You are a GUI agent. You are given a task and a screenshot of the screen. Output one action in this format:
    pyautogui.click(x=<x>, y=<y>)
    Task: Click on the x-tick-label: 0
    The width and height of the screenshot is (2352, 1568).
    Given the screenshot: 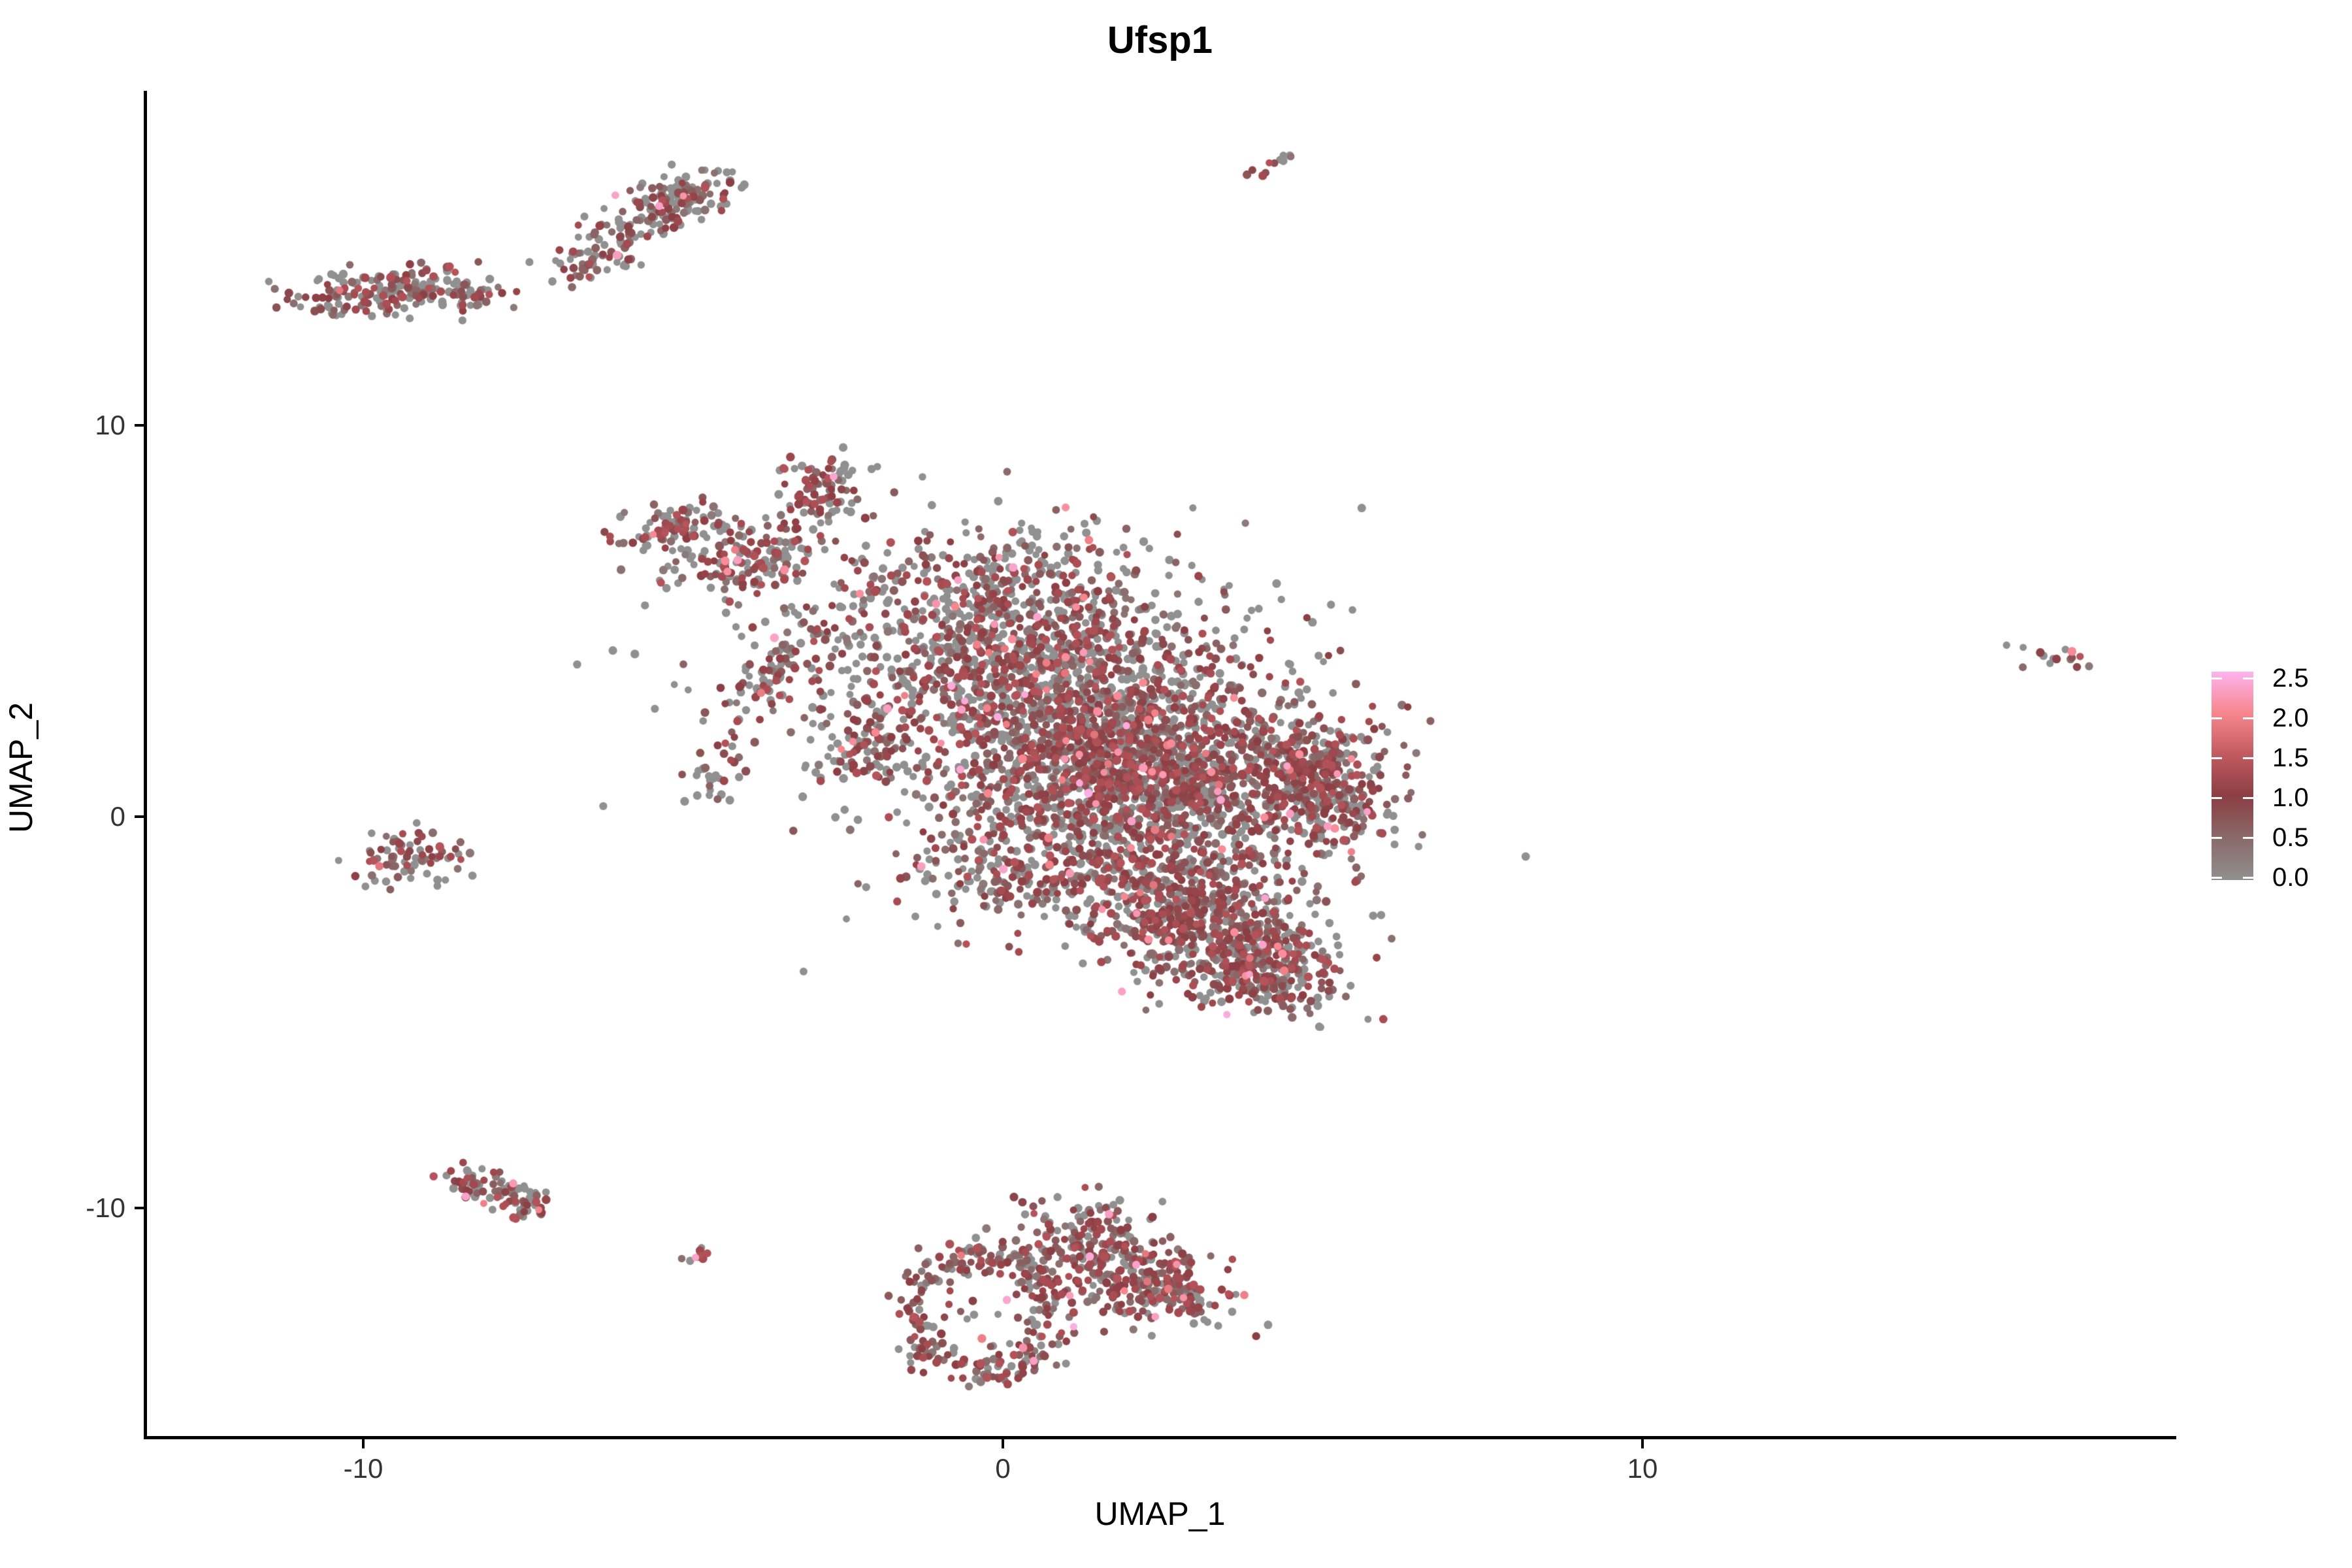 What is the action you would take?
    pyautogui.click(x=1003, y=1468)
    